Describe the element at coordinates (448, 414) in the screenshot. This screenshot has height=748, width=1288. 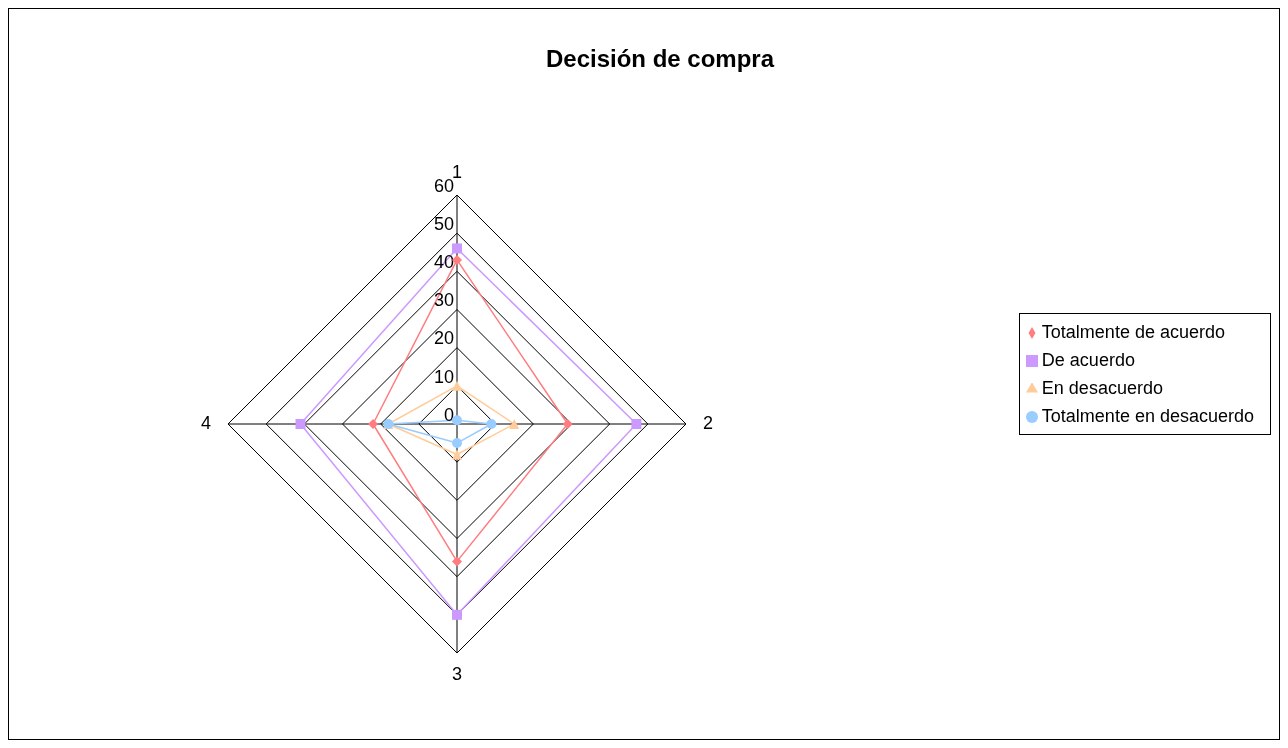
I see `y-tick-label: 0` at that location.